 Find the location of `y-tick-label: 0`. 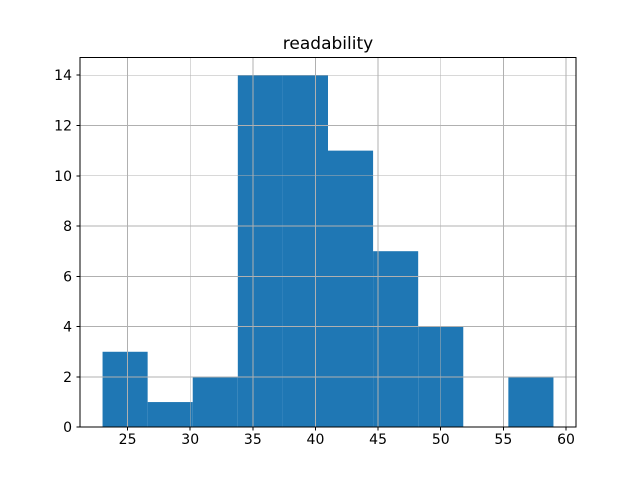

y-tick-label: 0 is located at coordinates (67, 428).